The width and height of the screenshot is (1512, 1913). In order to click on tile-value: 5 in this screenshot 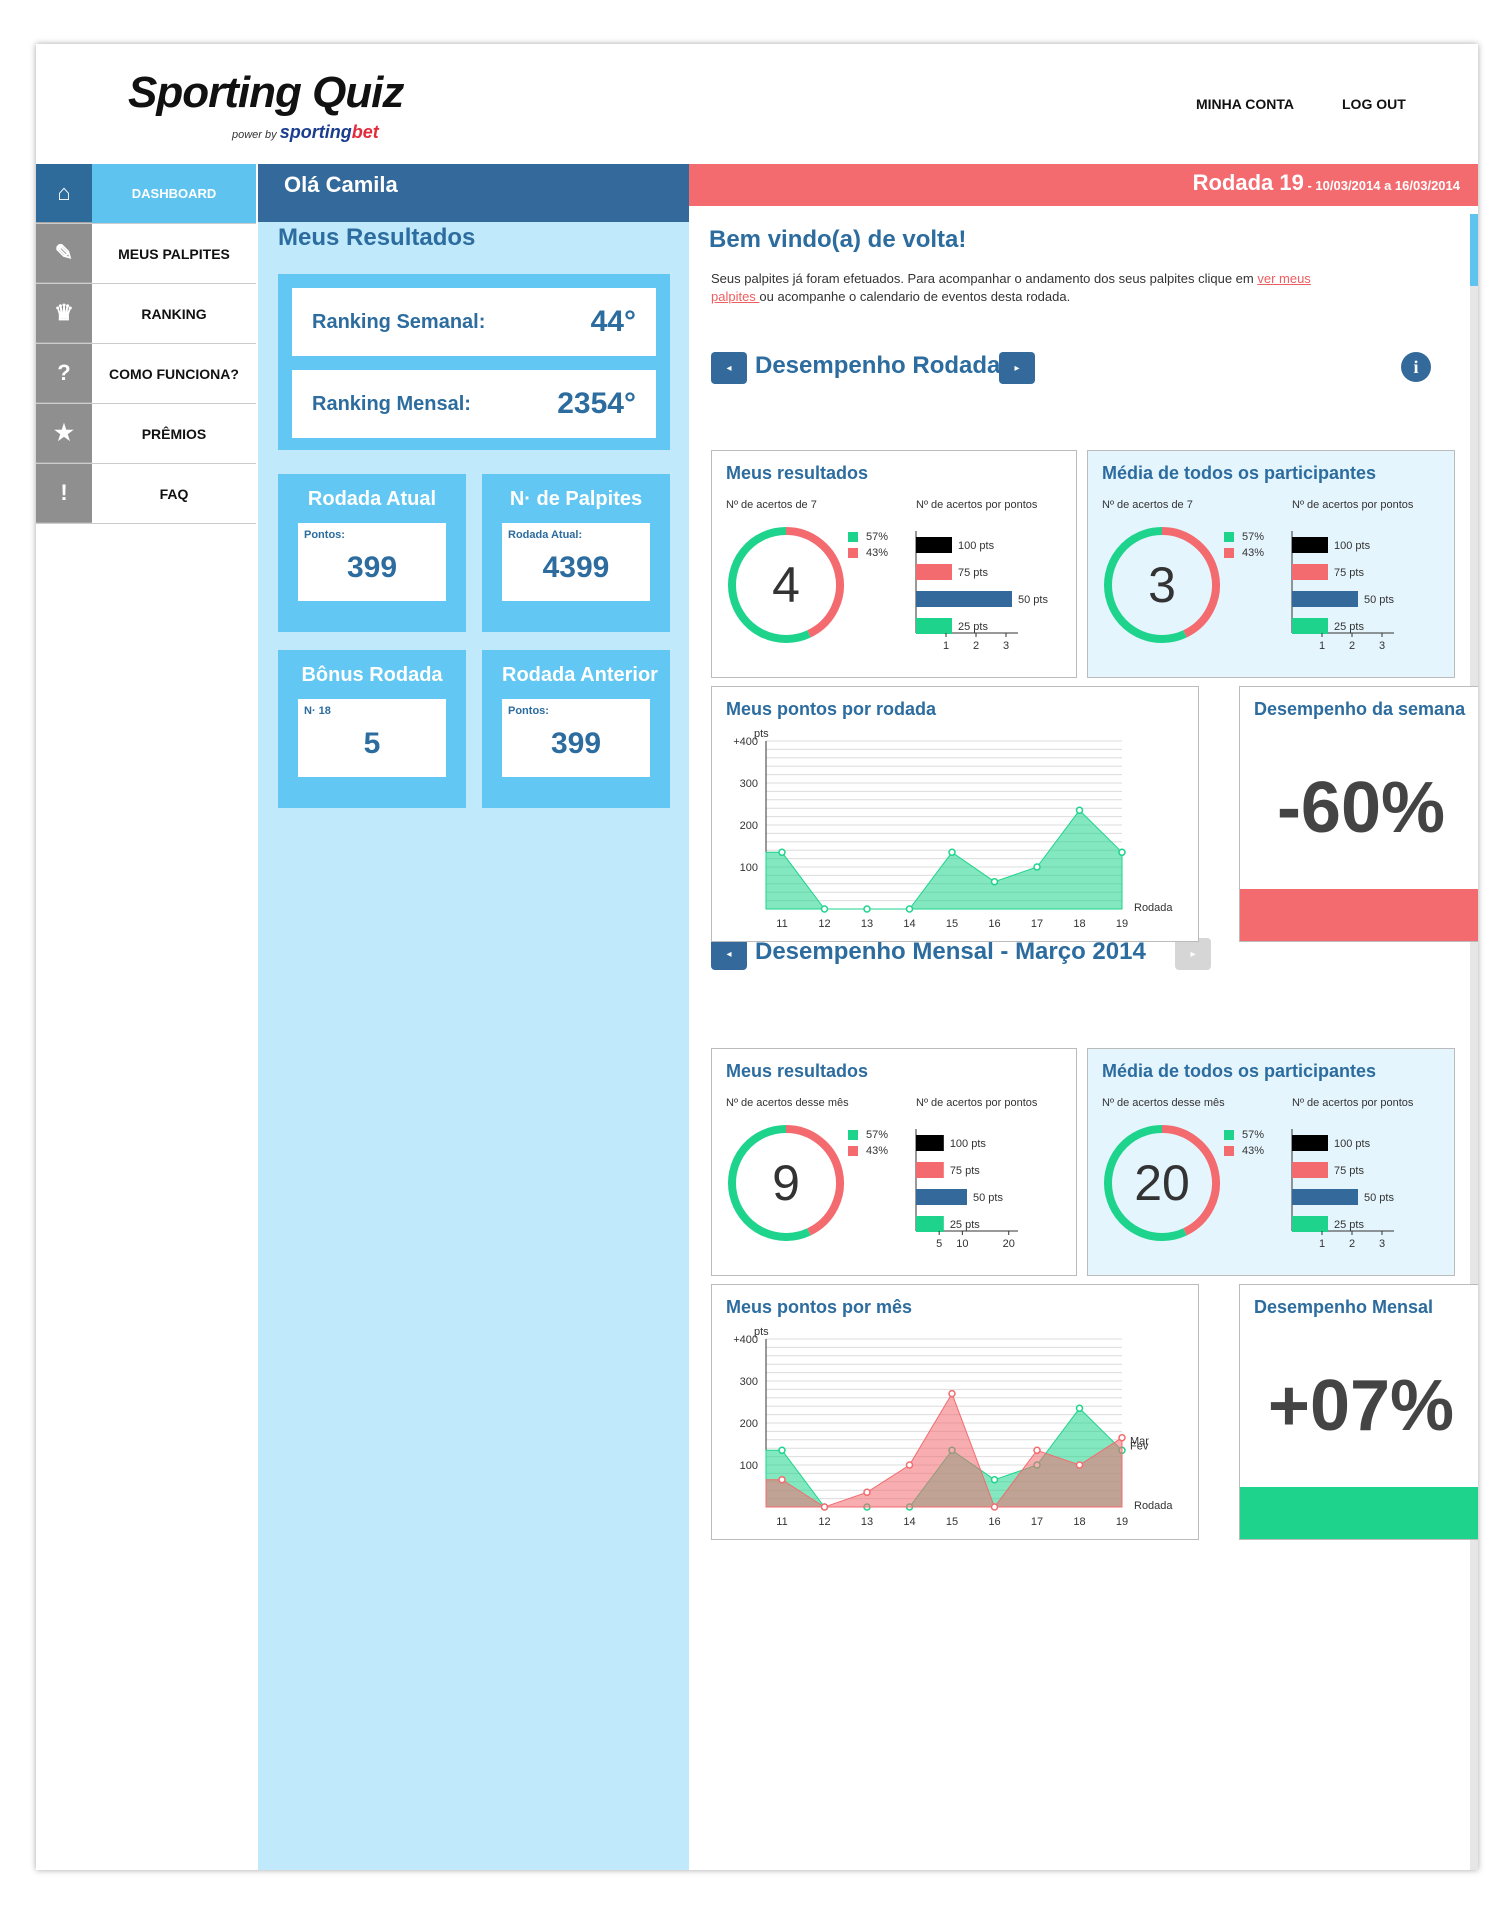, I will do `click(372, 743)`.